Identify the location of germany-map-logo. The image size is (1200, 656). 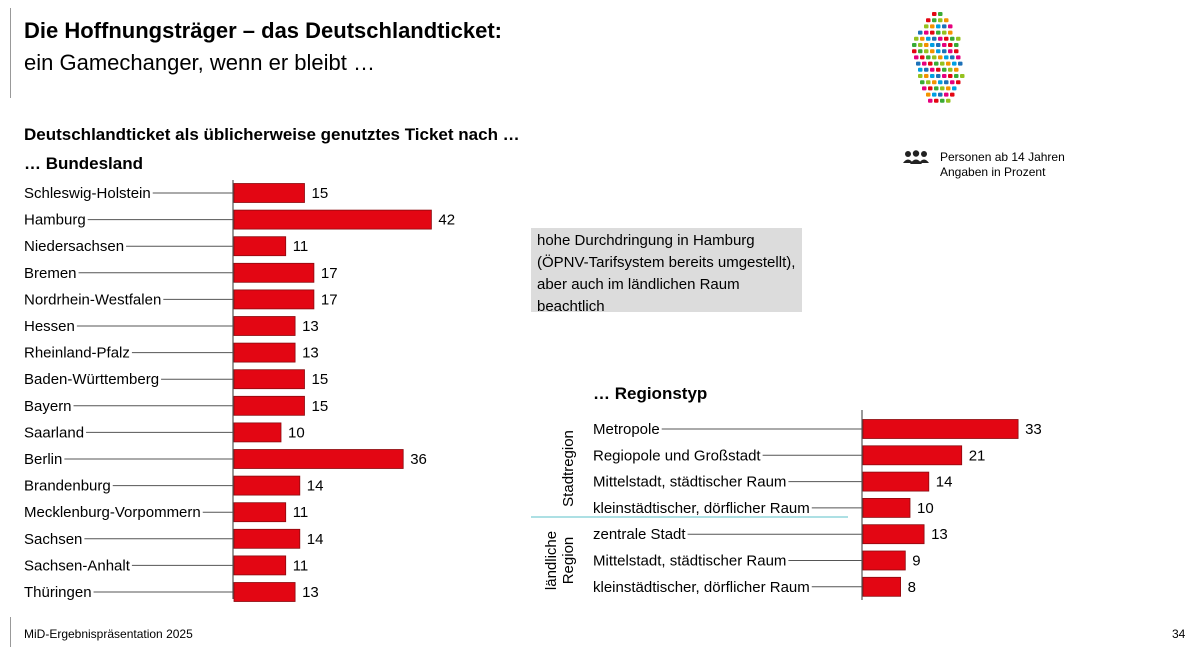
(938, 57).